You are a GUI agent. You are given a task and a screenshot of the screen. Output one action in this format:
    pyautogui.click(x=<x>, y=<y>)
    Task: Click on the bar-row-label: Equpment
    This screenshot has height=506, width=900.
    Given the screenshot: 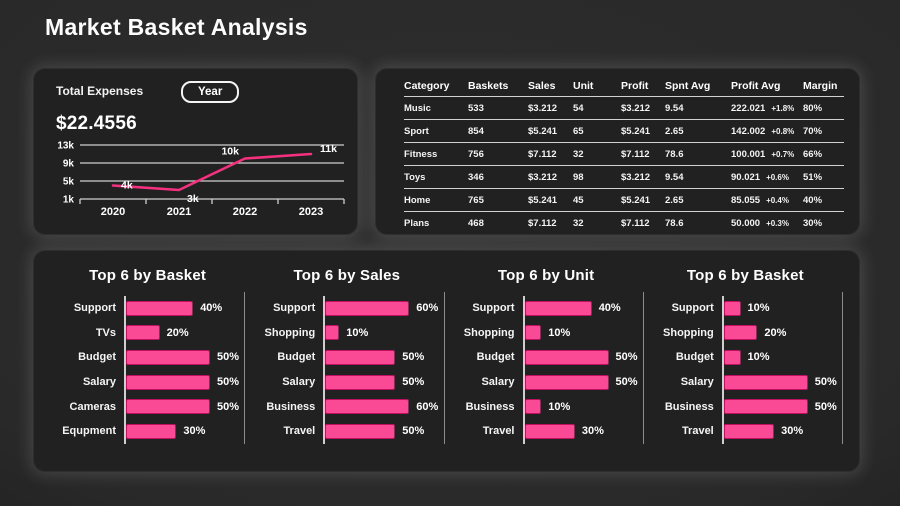 What is the action you would take?
    pyautogui.click(x=89, y=431)
    